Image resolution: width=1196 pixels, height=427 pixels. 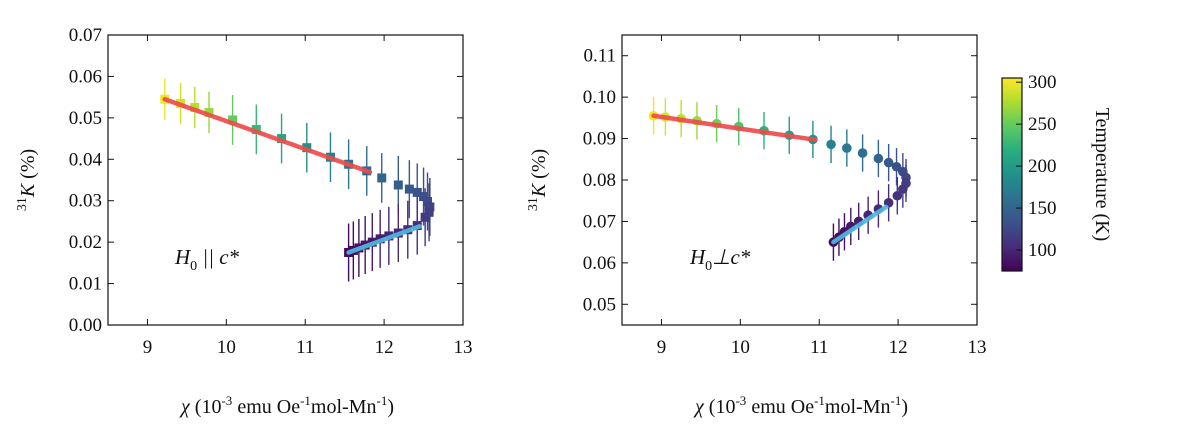 What do you see at coordinates (599, 180) in the screenshot?
I see `y-tick-label: 0.08` at bounding box center [599, 180].